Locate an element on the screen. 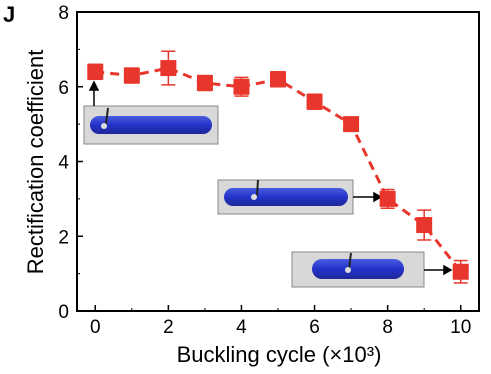 This screenshot has height=374, width=491. y-tick-labels: 0 2 4 6 8 is located at coordinates (63, 163).